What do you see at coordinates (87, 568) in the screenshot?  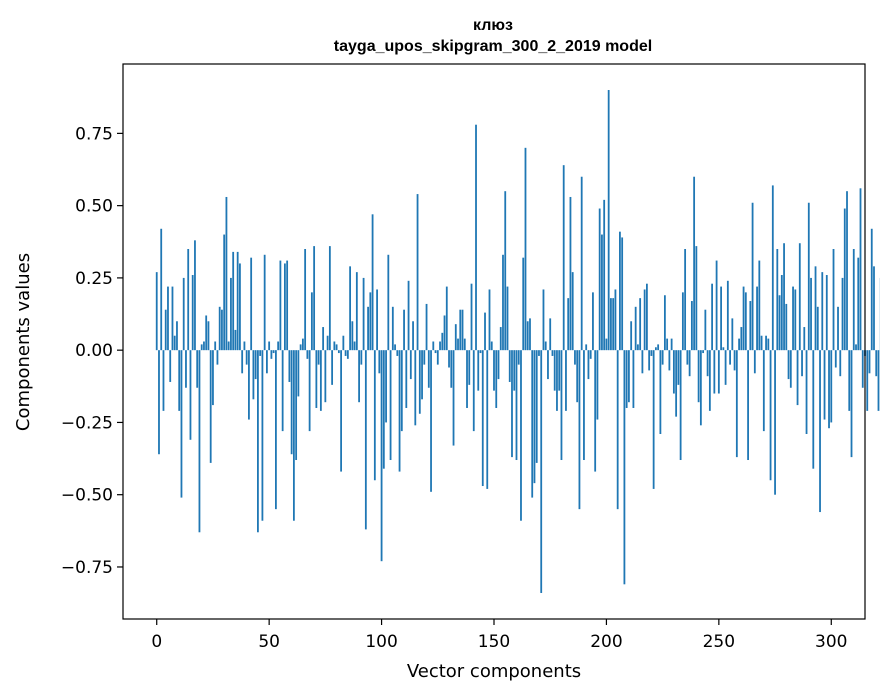 I see `y-tick-label: −0.75` at bounding box center [87, 568].